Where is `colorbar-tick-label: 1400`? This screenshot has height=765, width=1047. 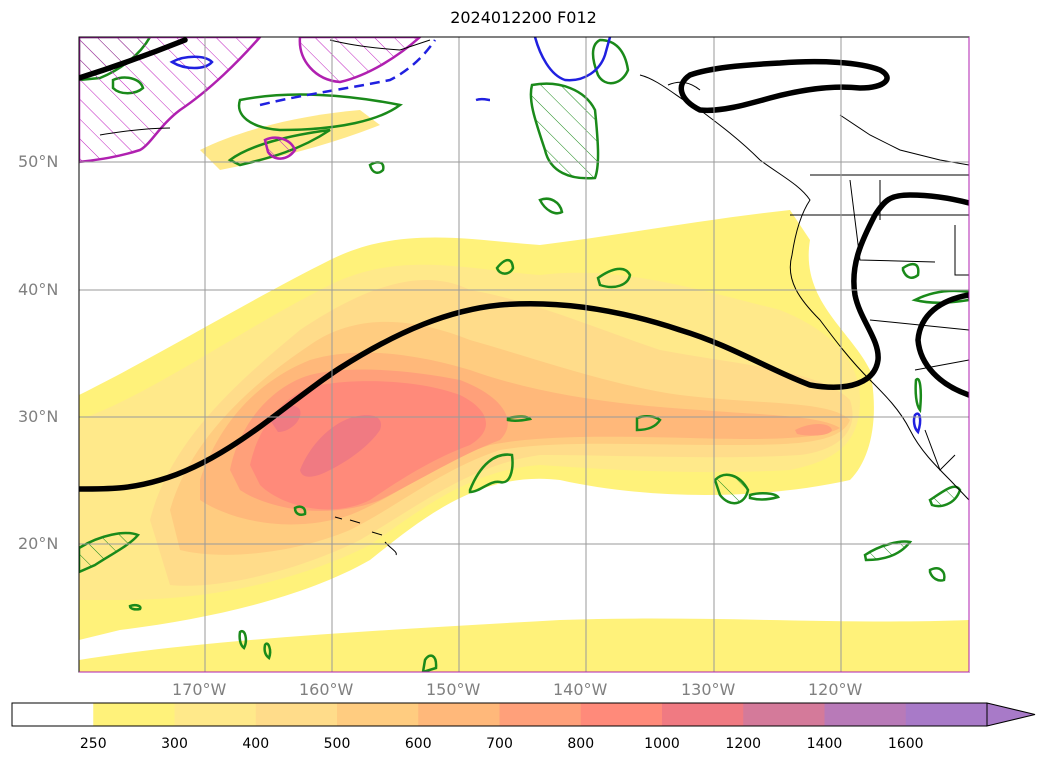
colorbar-tick-label: 1400 is located at coordinates (824, 744).